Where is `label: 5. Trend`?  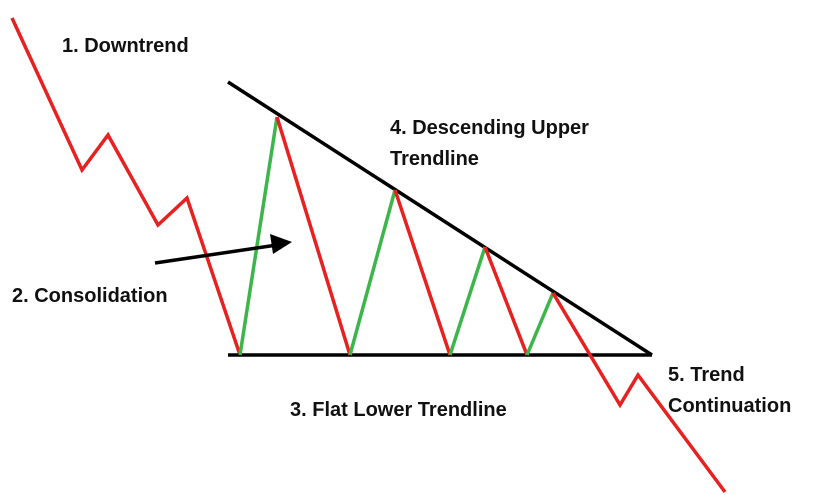
label: 5. Trend is located at coordinates (706, 375).